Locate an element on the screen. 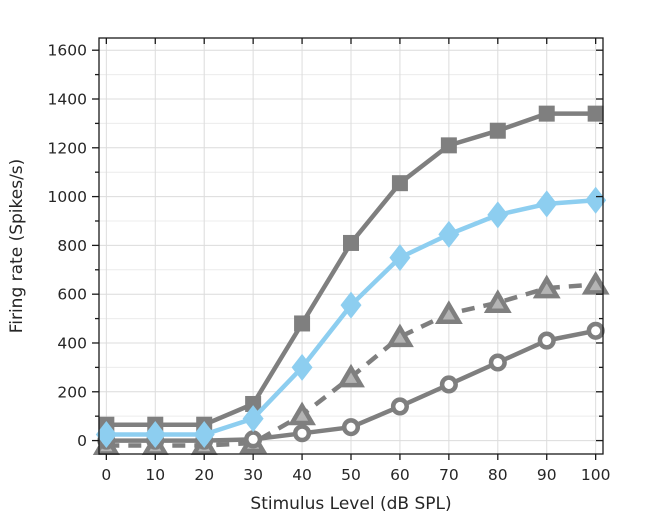 The width and height of the screenshot is (667, 521). y-tick-label-200: 200 is located at coordinates (72, 392).